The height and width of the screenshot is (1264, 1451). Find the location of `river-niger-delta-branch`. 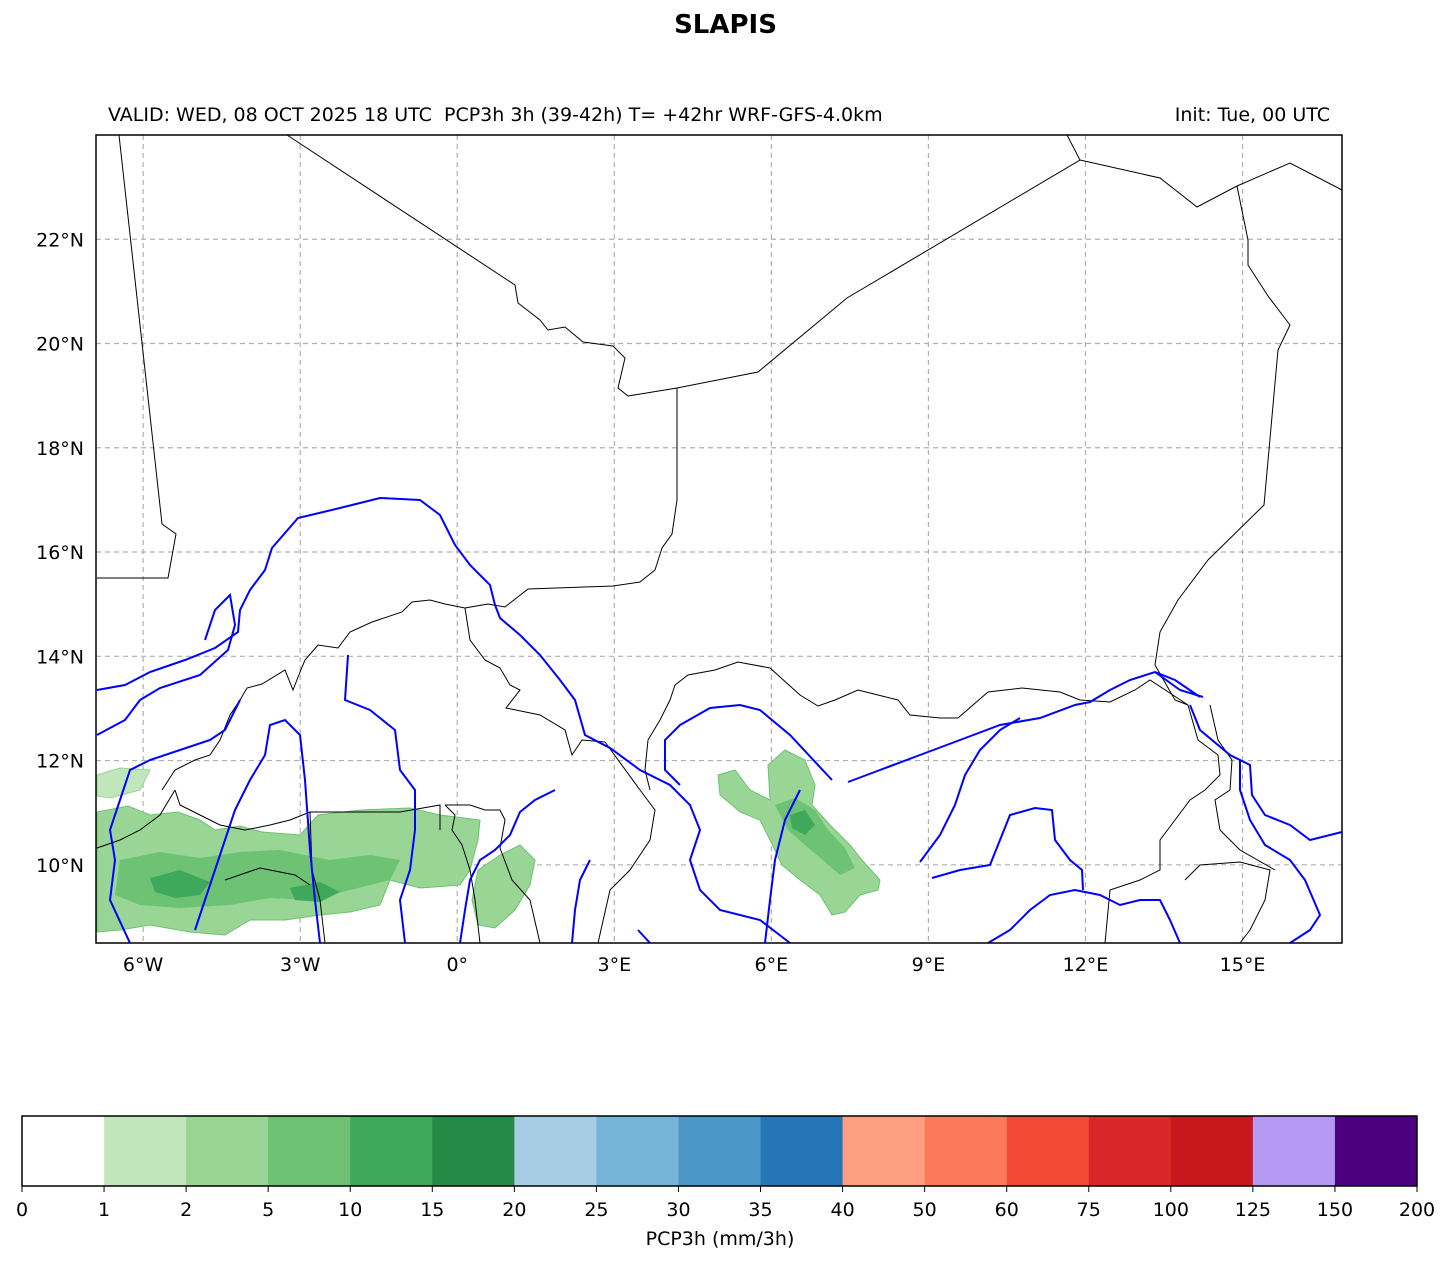

river-niger-delta-branch is located at coordinates (166, 664).